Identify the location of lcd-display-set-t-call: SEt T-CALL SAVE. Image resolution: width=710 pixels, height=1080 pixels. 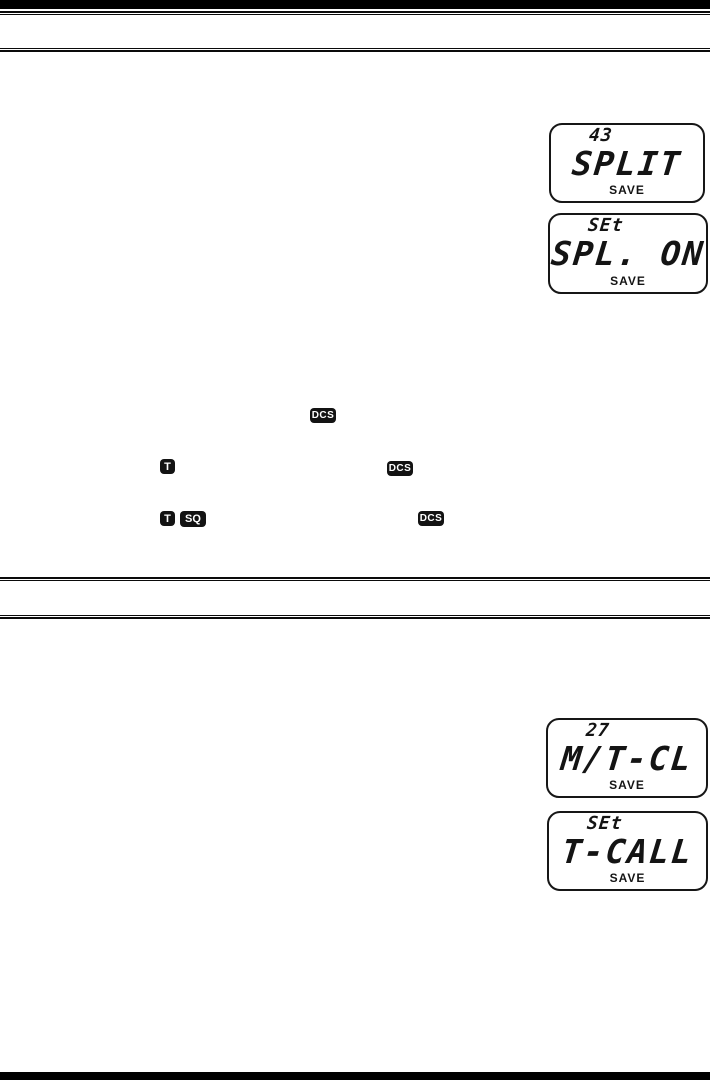
(627, 851).